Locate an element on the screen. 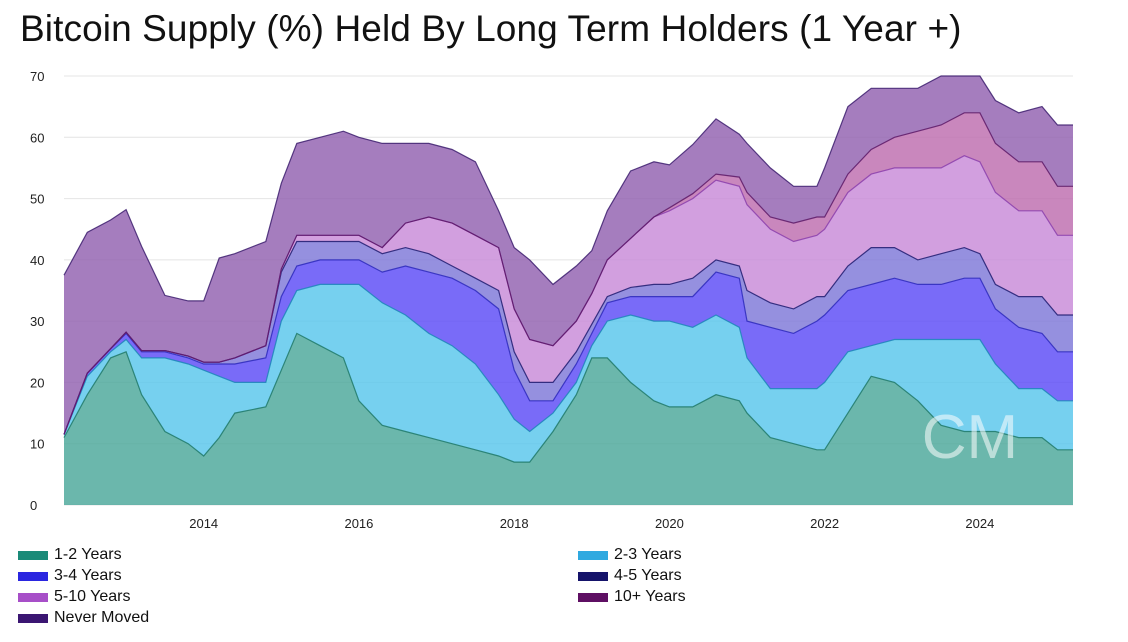 This screenshot has height=642, width=1128. legend-item: 3-4 Years is located at coordinates (70, 576).